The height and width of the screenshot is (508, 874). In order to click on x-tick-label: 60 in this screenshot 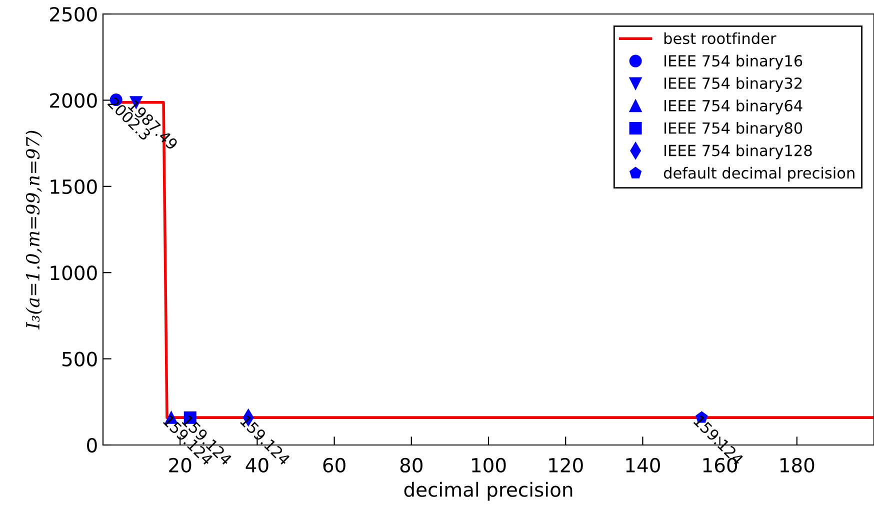, I will do `click(334, 465)`.